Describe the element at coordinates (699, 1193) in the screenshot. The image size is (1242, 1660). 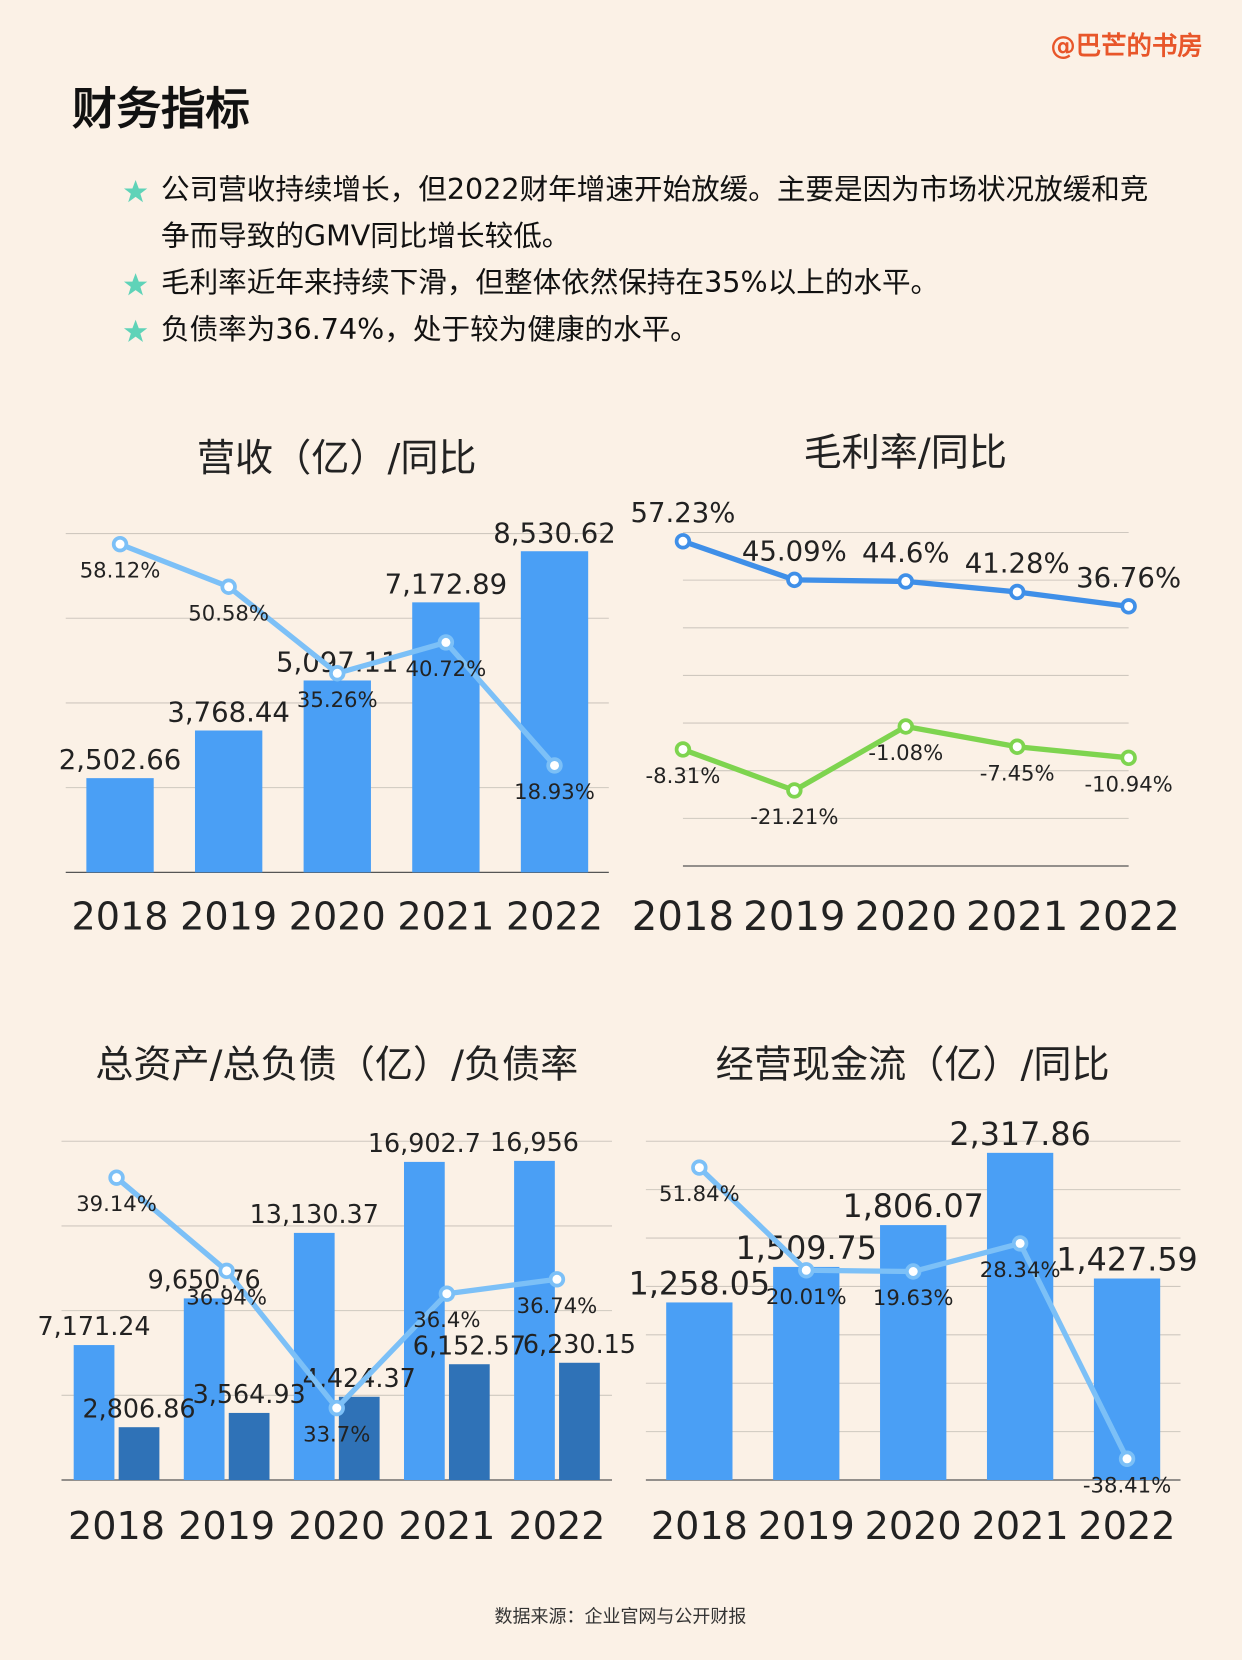
I see `line-value-label: 51.84%` at that location.